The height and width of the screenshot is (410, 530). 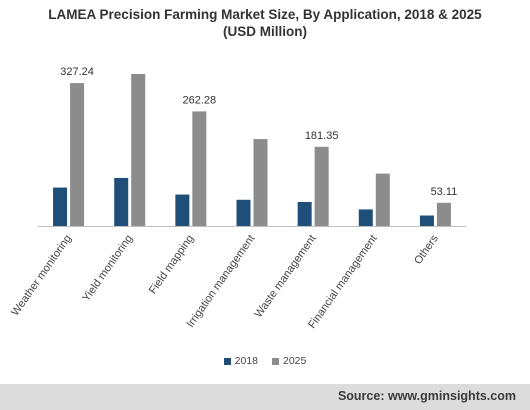 I want to click on tick-label-weather-monitoring: Weather monitoring, so click(x=41, y=275).